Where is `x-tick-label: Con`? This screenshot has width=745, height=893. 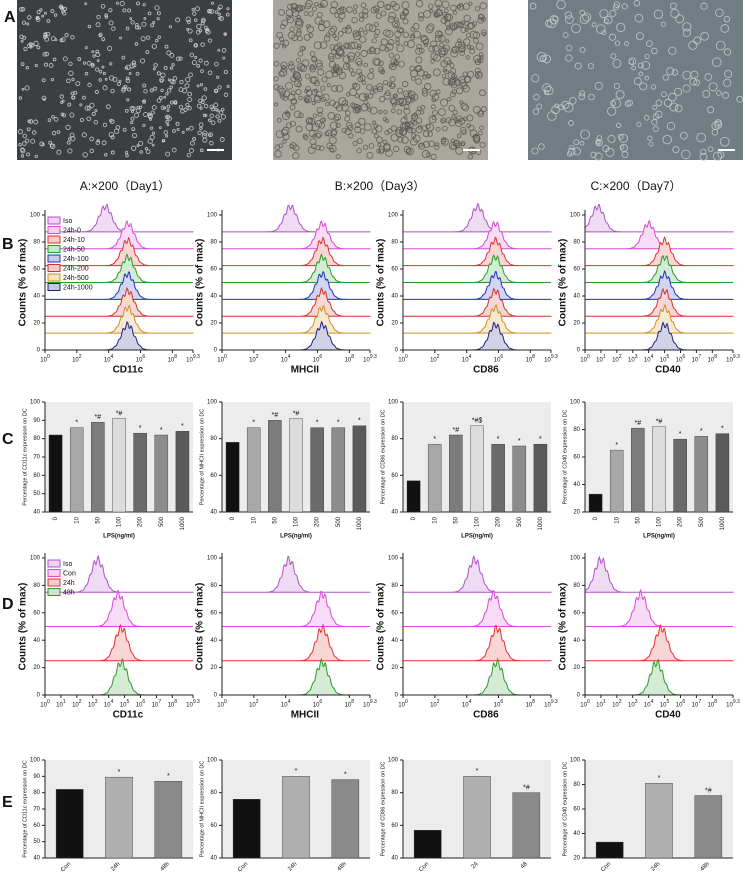 x-tick-label: Con is located at coordinates (243, 867).